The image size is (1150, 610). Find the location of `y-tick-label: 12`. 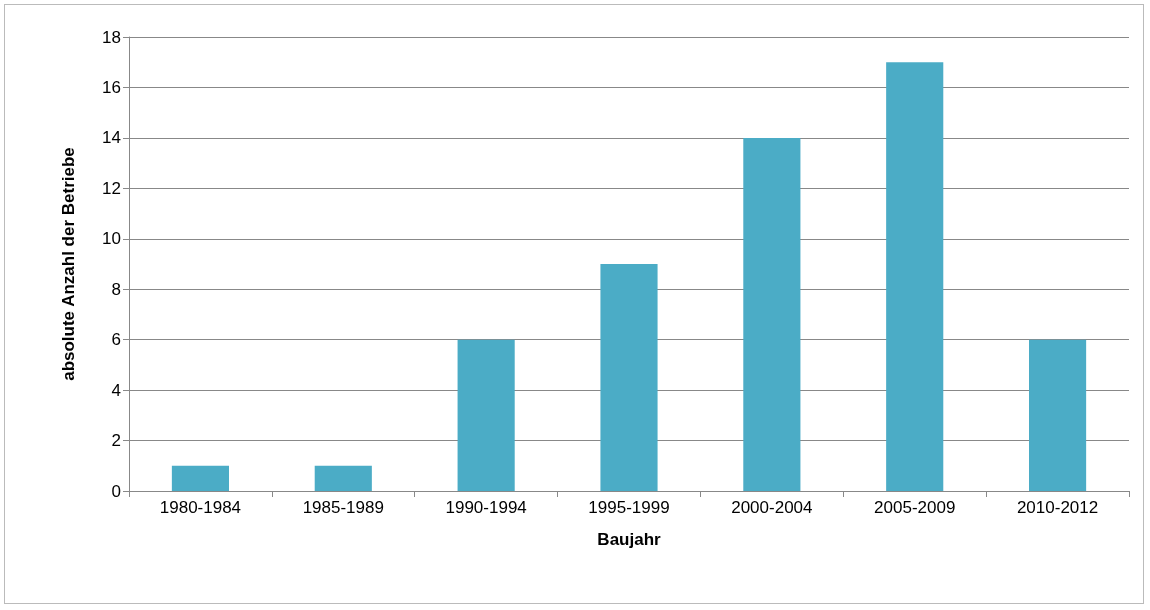

y-tick-label: 12 is located at coordinates (111, 188).